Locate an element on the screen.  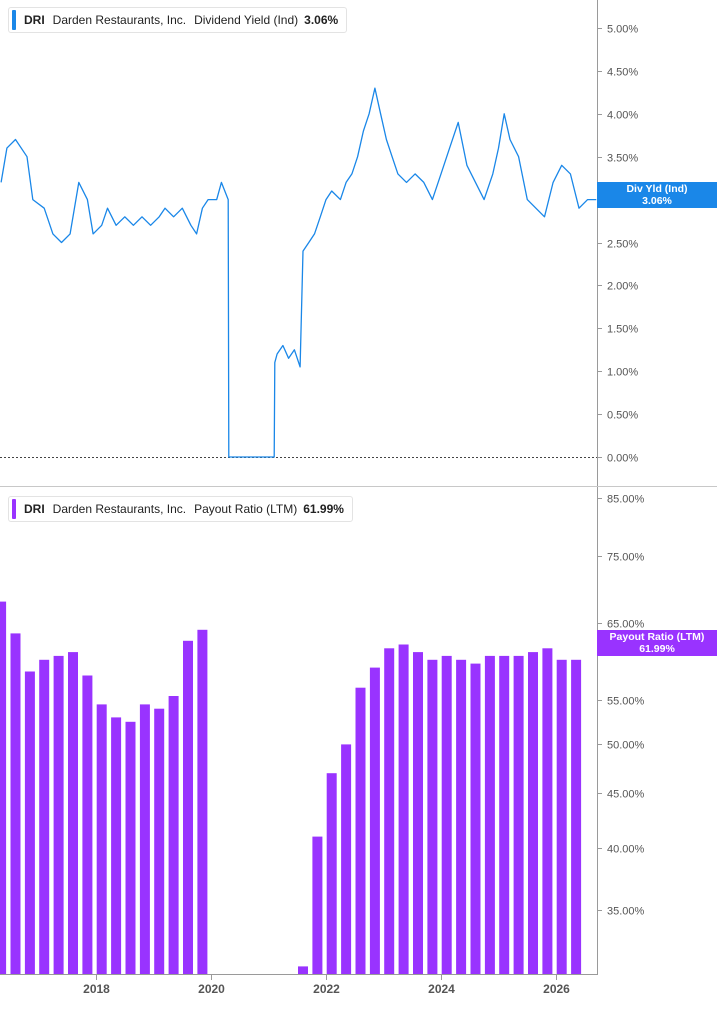
top-y-tick-label: 0.00% is located at coordinates (622, 459).